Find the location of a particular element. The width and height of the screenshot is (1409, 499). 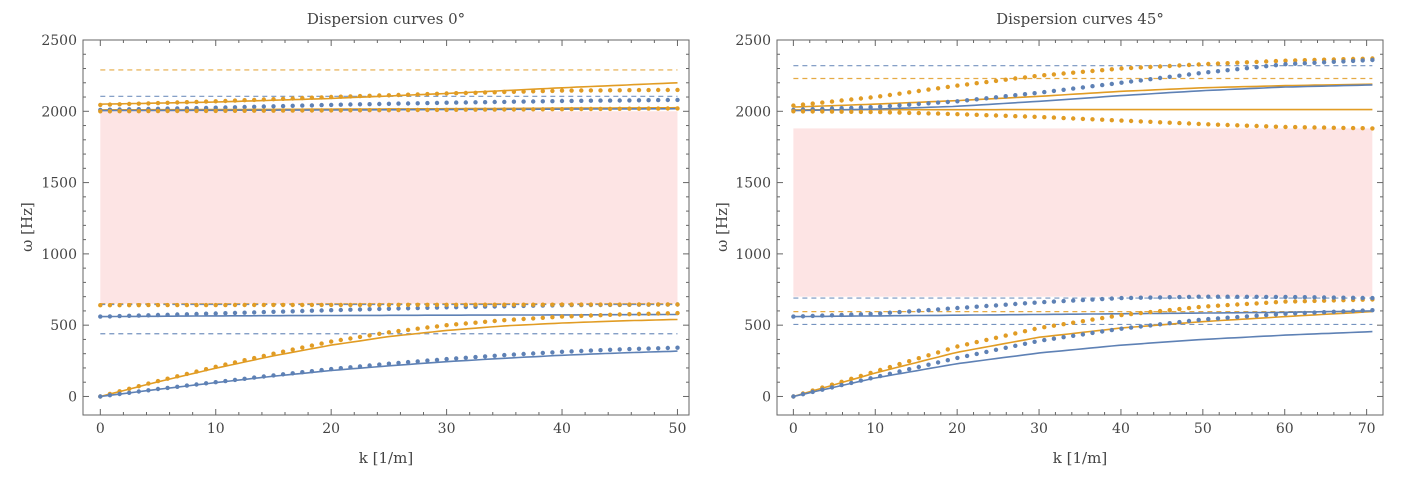

series-line-blue is located at coordinates (1082, 364).